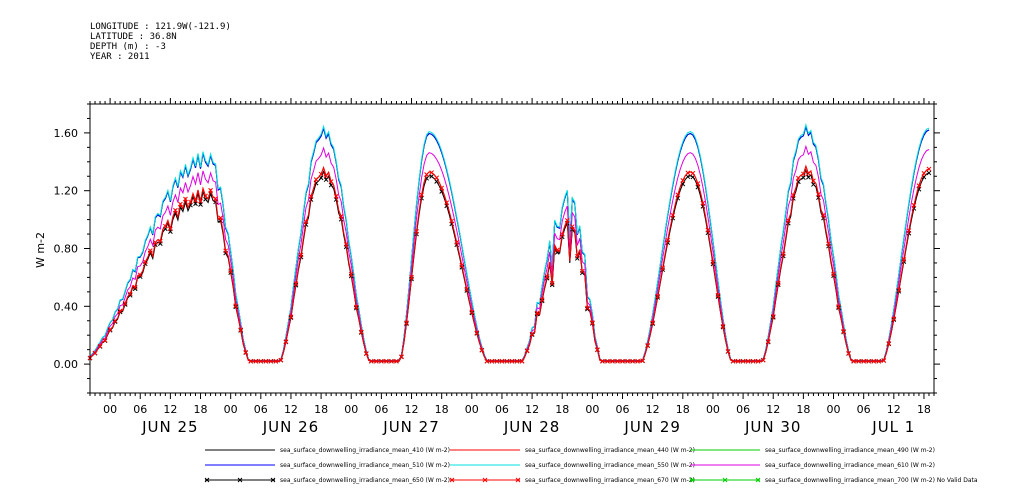 The height and width of the screenshot is (504, 1009). What do you see at coordinates (290, 427) in the screenshot?
I see `day-label: JUN 26` at bounding box center [290, 427].